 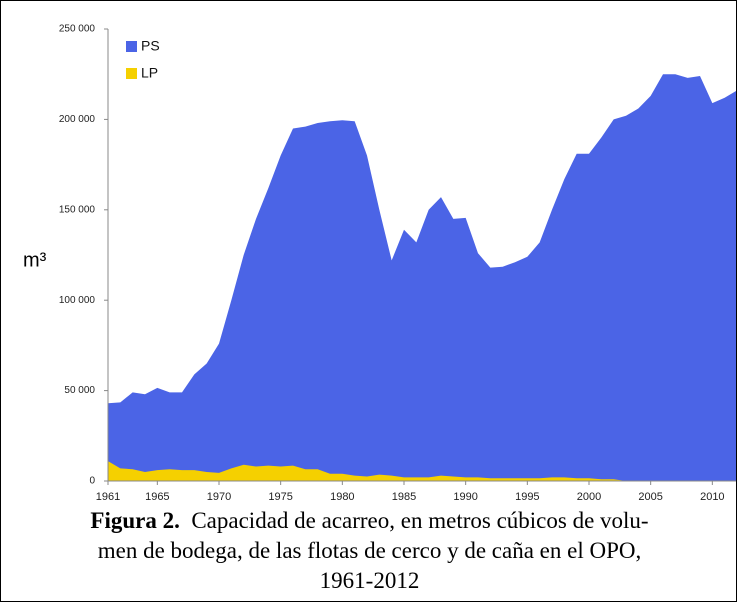 I want to click on x-tick-label: 1961, so click(x=108, y=497).